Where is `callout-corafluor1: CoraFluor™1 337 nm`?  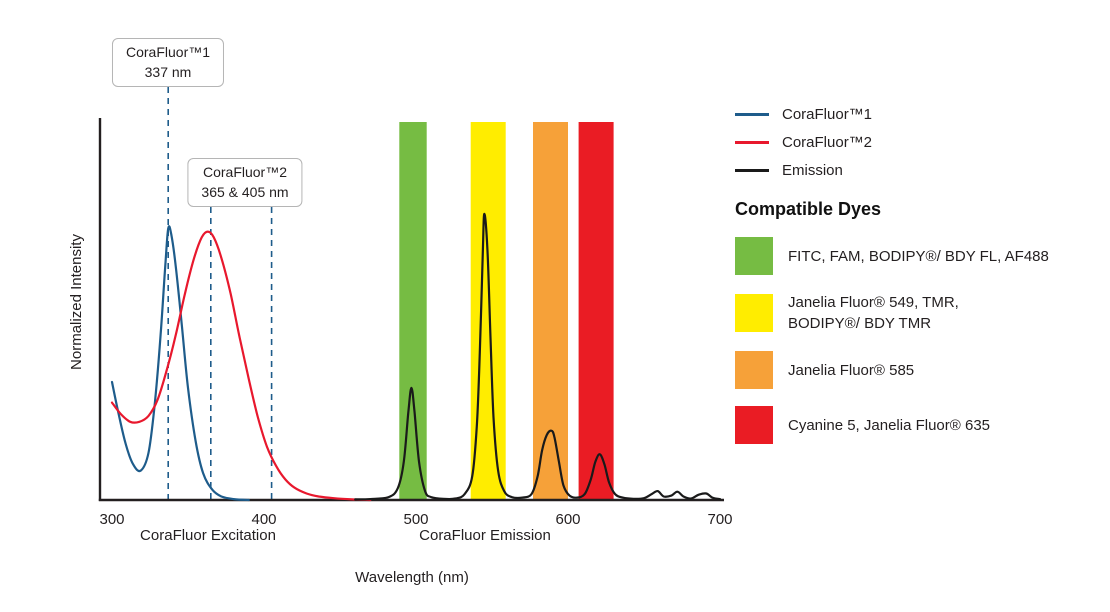
callout-corafluor1: CoraFluor™1 337 nm is located at coordinates (168, 63).